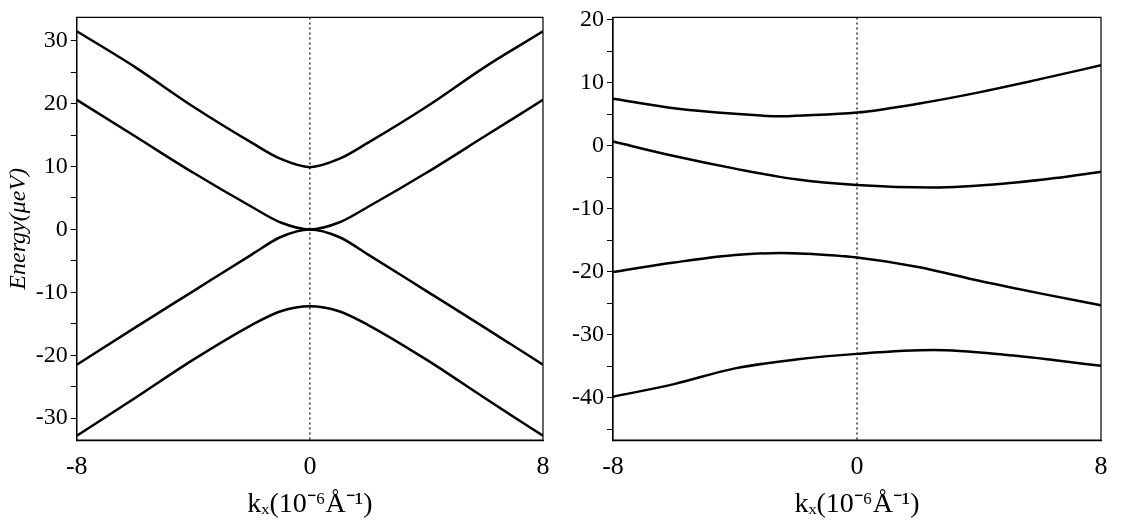 The width and height of the screenshot is (1123, 525). I want to click on y-axis-title: Energy(μeV), so click(16, 229).